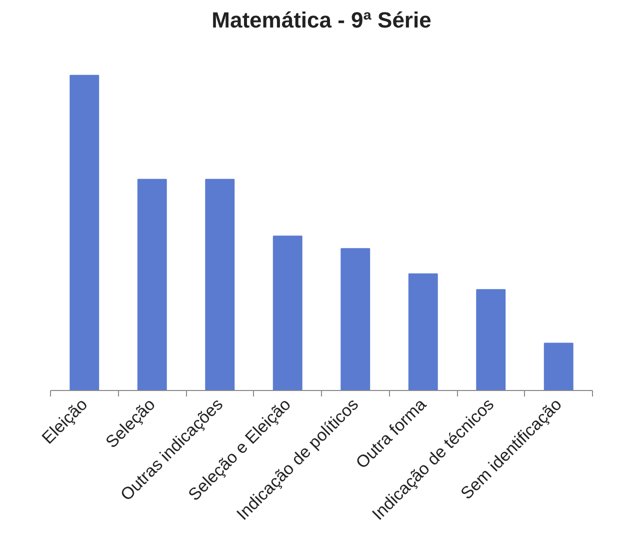 This screenshot has width=632, height=533. I want to click on chart-title: Matemática - 9ª Série, so click(322, 20).